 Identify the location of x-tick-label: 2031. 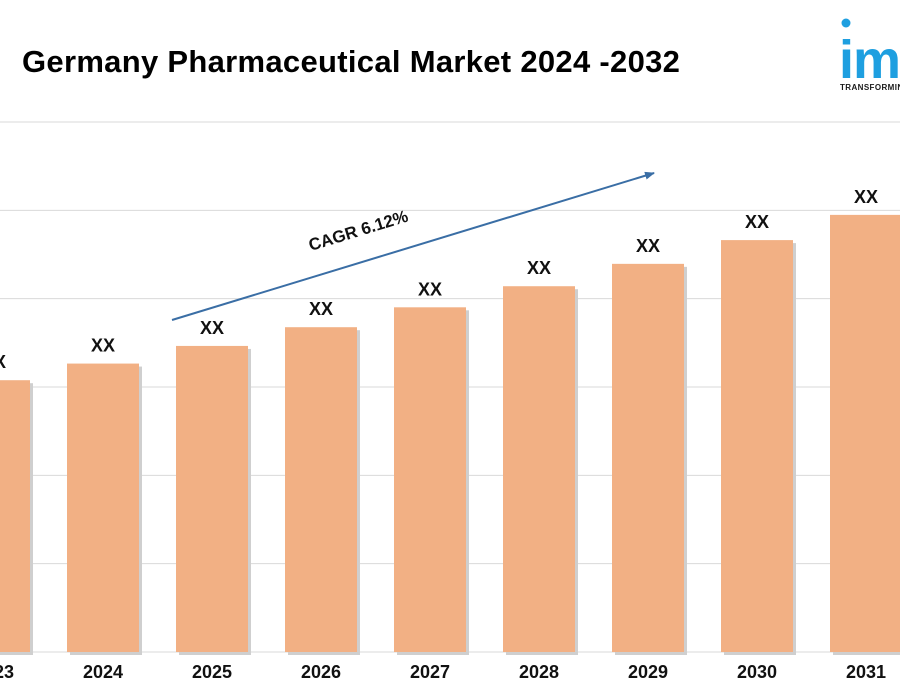
(866, 672).